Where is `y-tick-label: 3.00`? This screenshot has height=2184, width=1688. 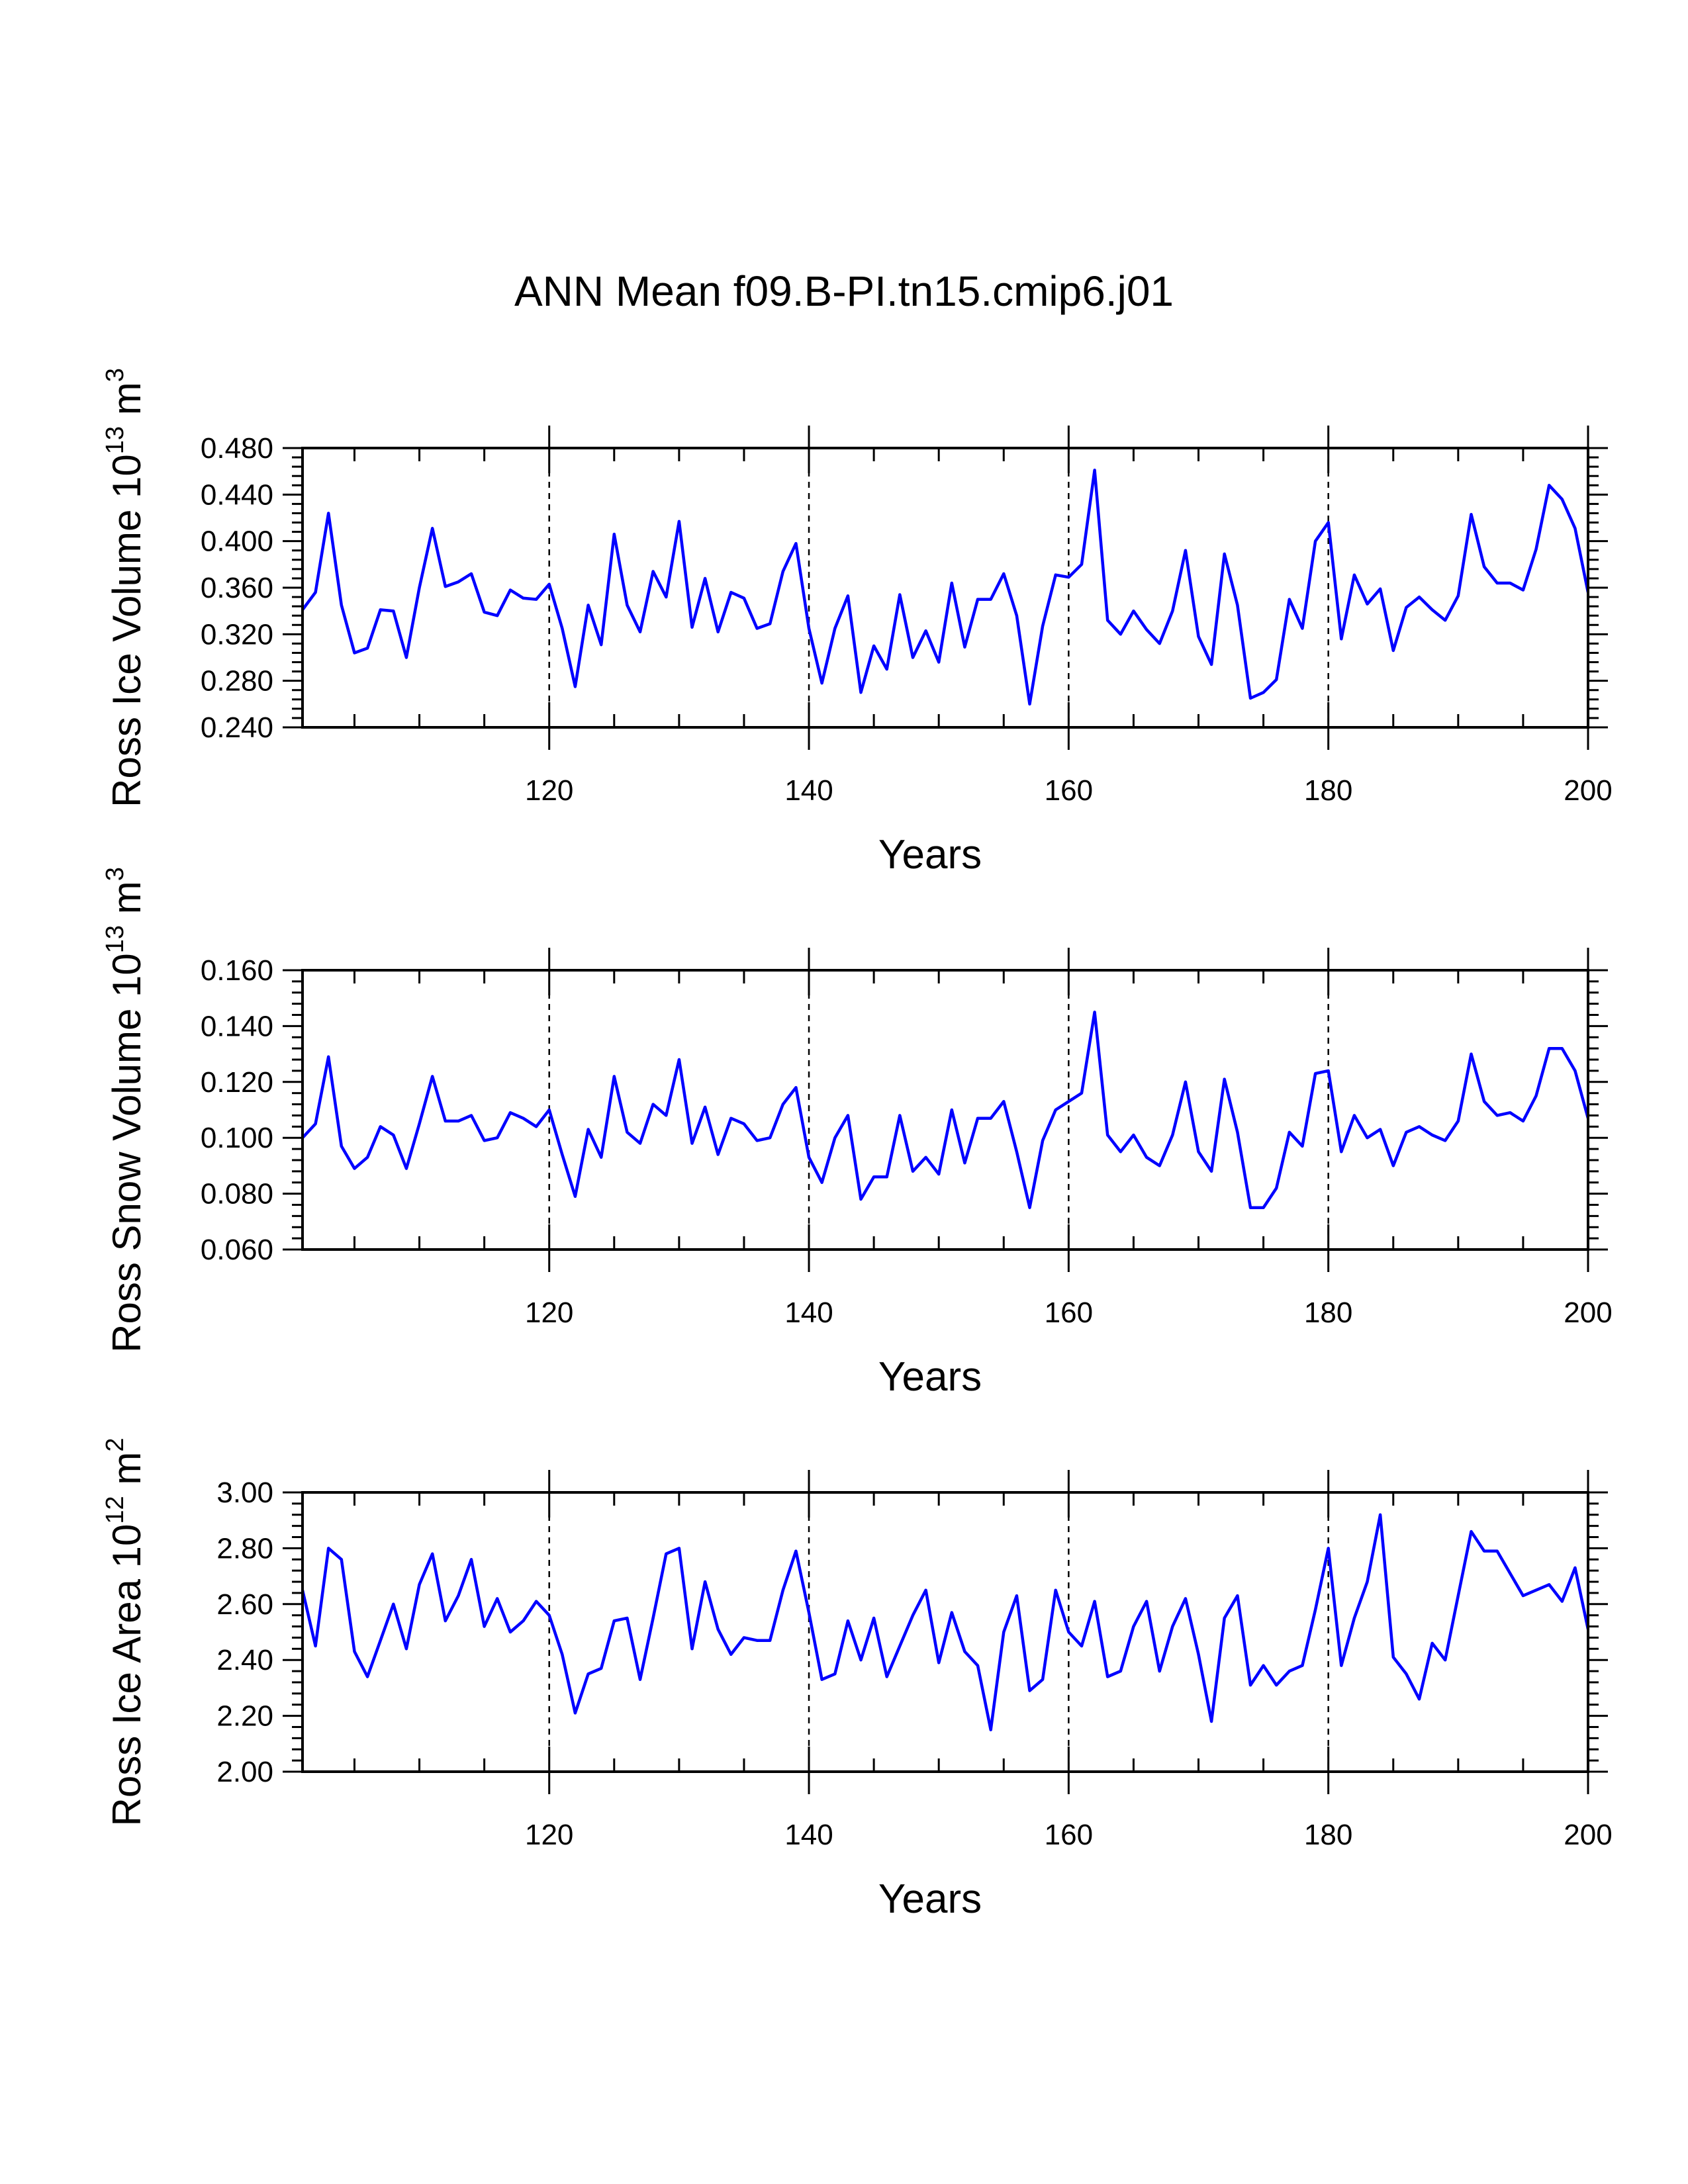 y-tick-label: 3.00 is located at coordinates (244, 1493).